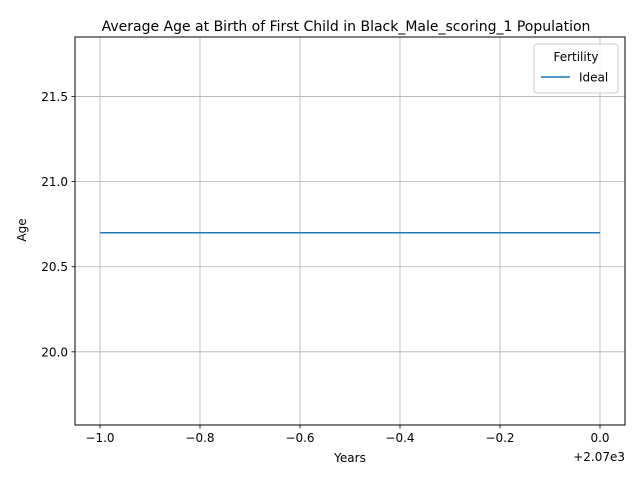  Describe the element at coordinates (54, 352) in the screenshot. I see `y-tick-label: 20.0` at that location.